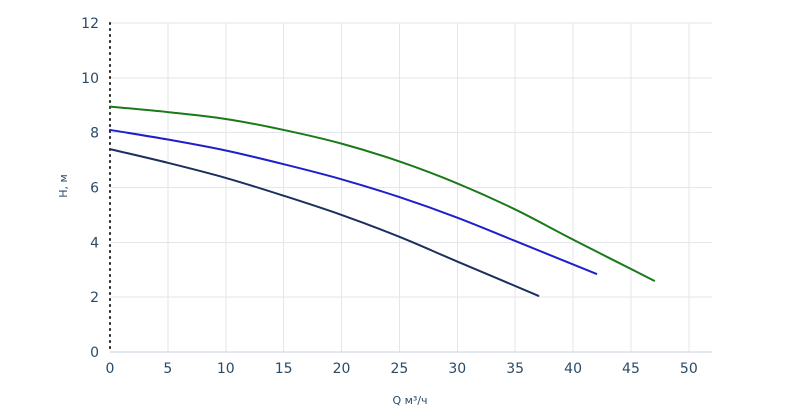 This screenshot has width=800, height=408. I want to click on x-axis-title: Q м³/ч, so click(409, 400).